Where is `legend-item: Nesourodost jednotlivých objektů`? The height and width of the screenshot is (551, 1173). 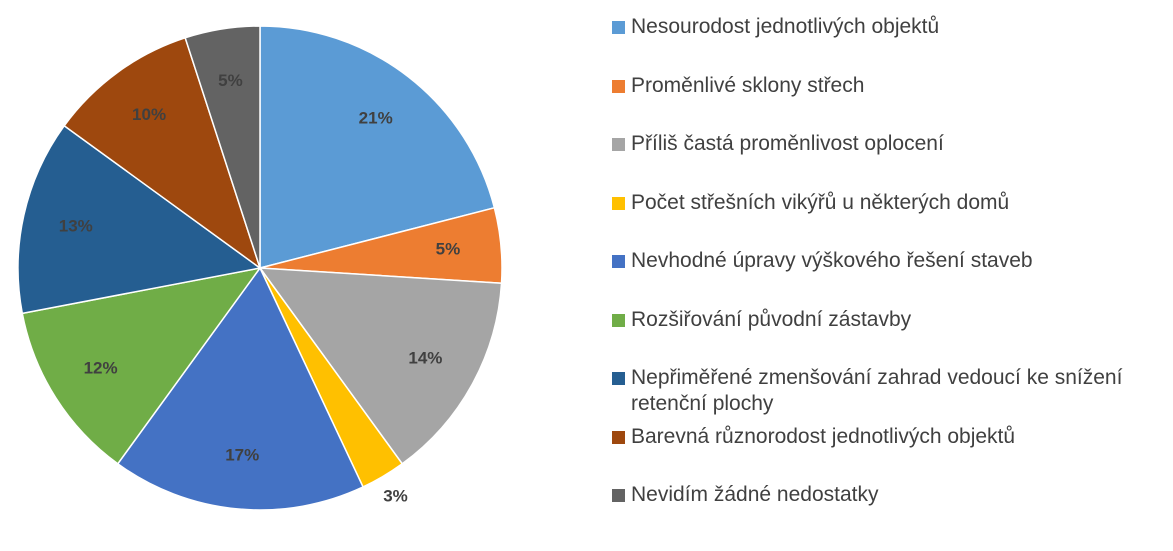 legend-item: Nesourodost jednotlivých objektů is located at coordinates (891, 27).